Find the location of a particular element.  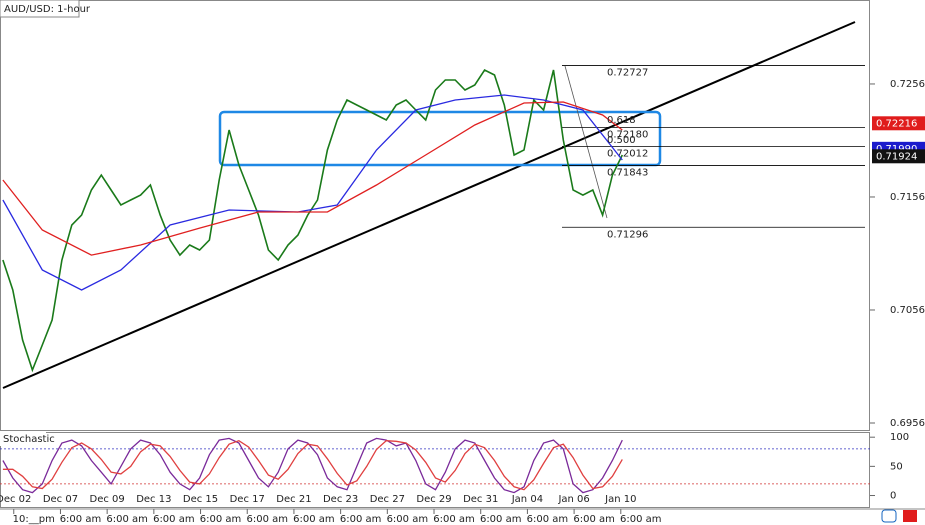

y-tick-label: 100 is located at coordinates (899, 437).